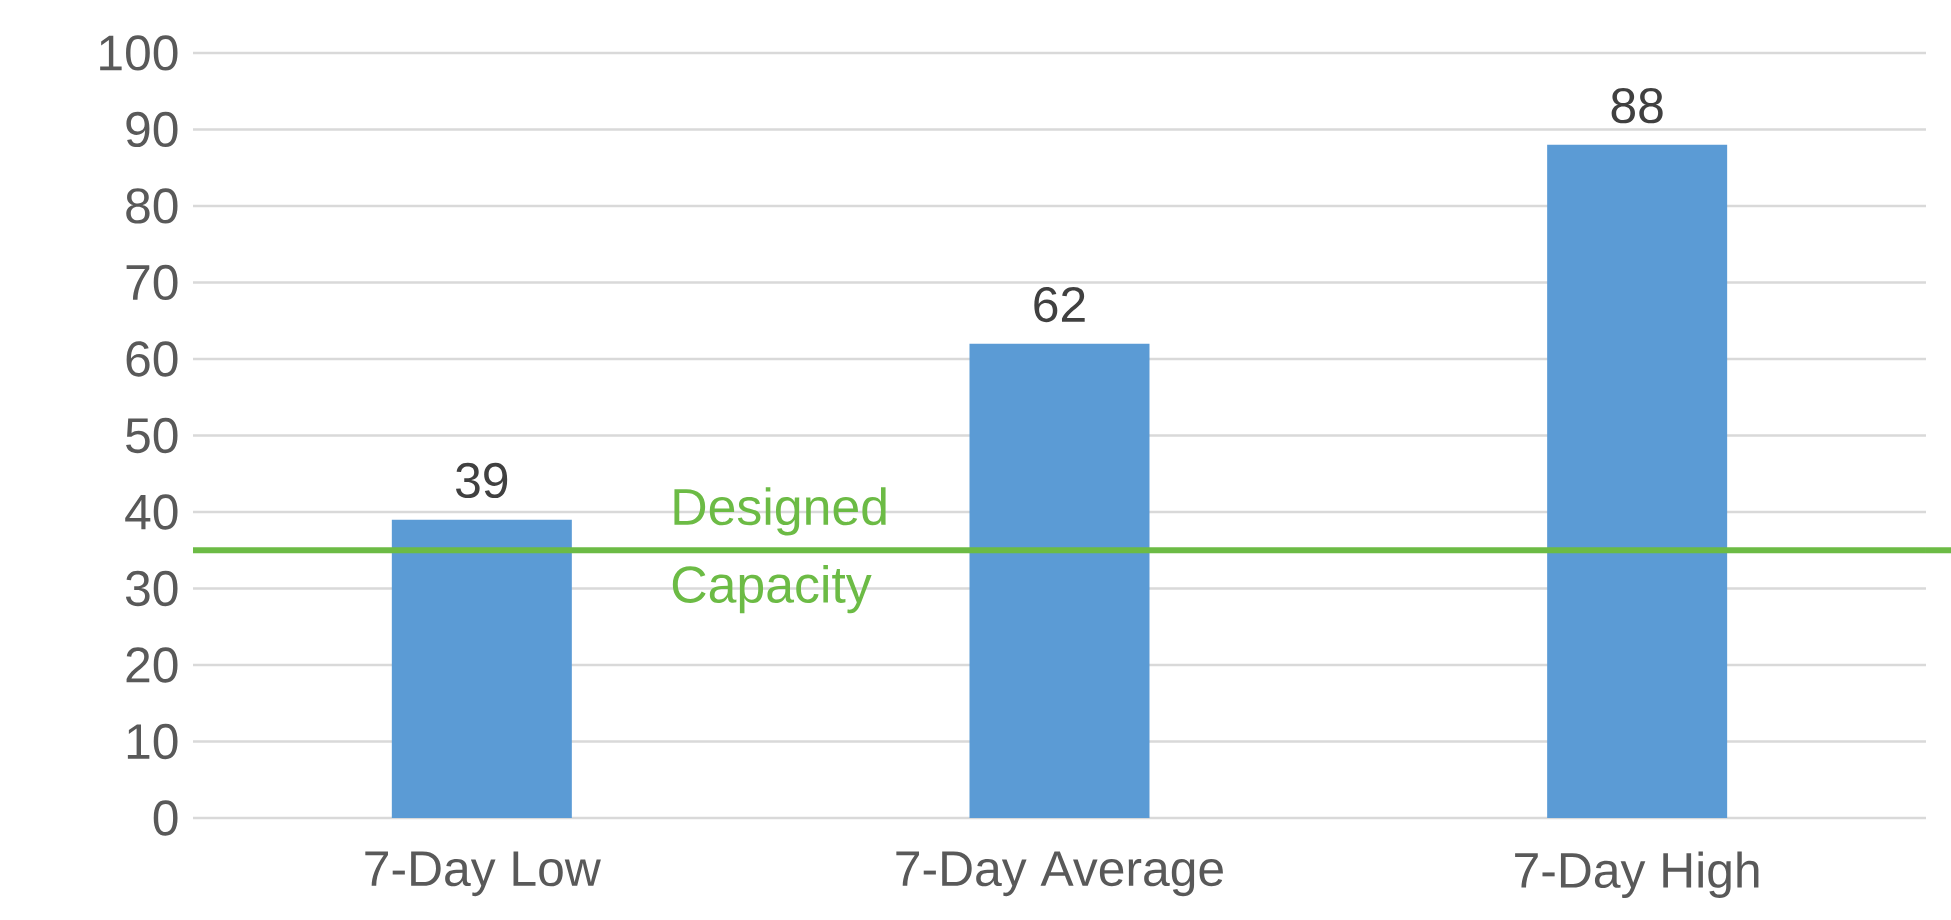 The image size is (1951, 920). What do you see at coordinates (151, 588) in the screenshot?
I see `y-tick-label: 30` at bounding box center [151, 588].